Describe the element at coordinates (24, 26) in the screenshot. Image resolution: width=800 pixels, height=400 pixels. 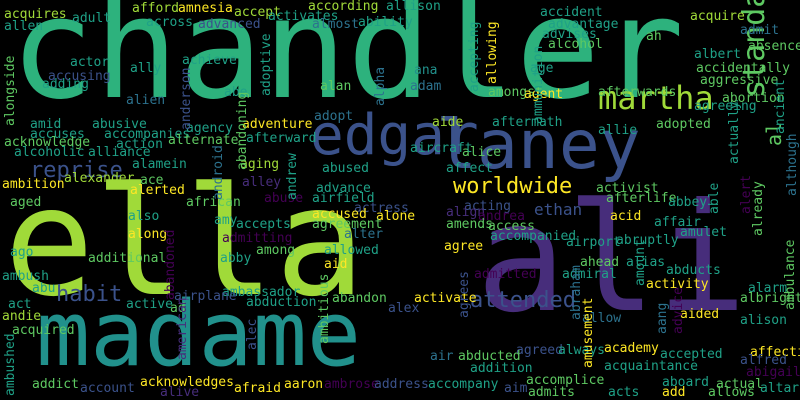
I see `word-allen: allen` at that location.